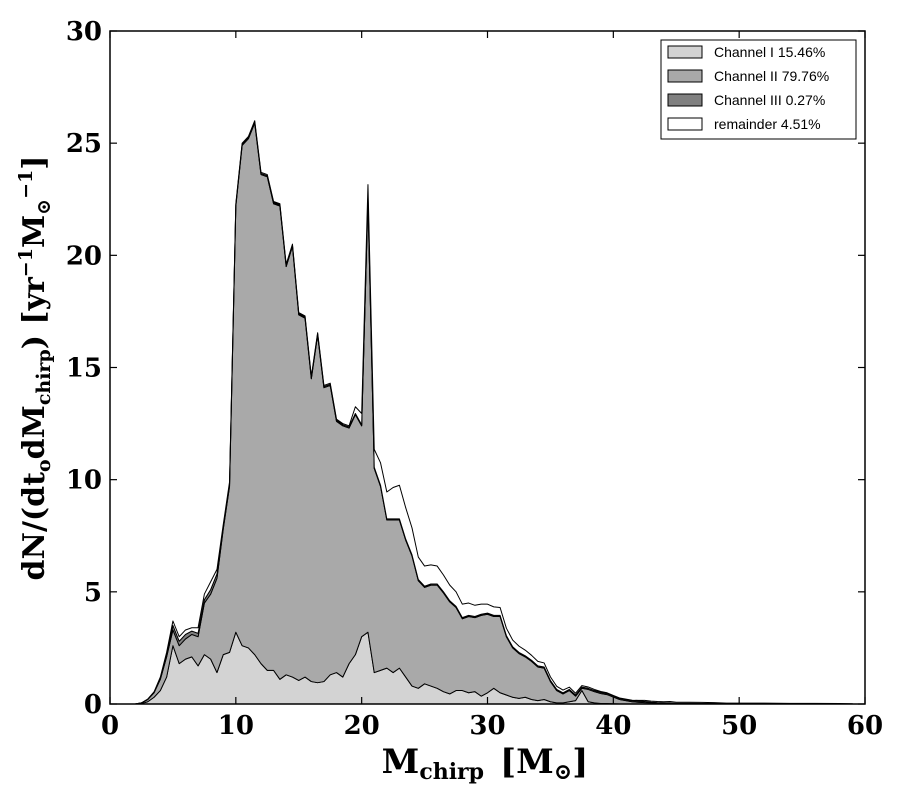 The image size is (900, 800). I want to click on x-tick-label: 10, so click(236, 726).